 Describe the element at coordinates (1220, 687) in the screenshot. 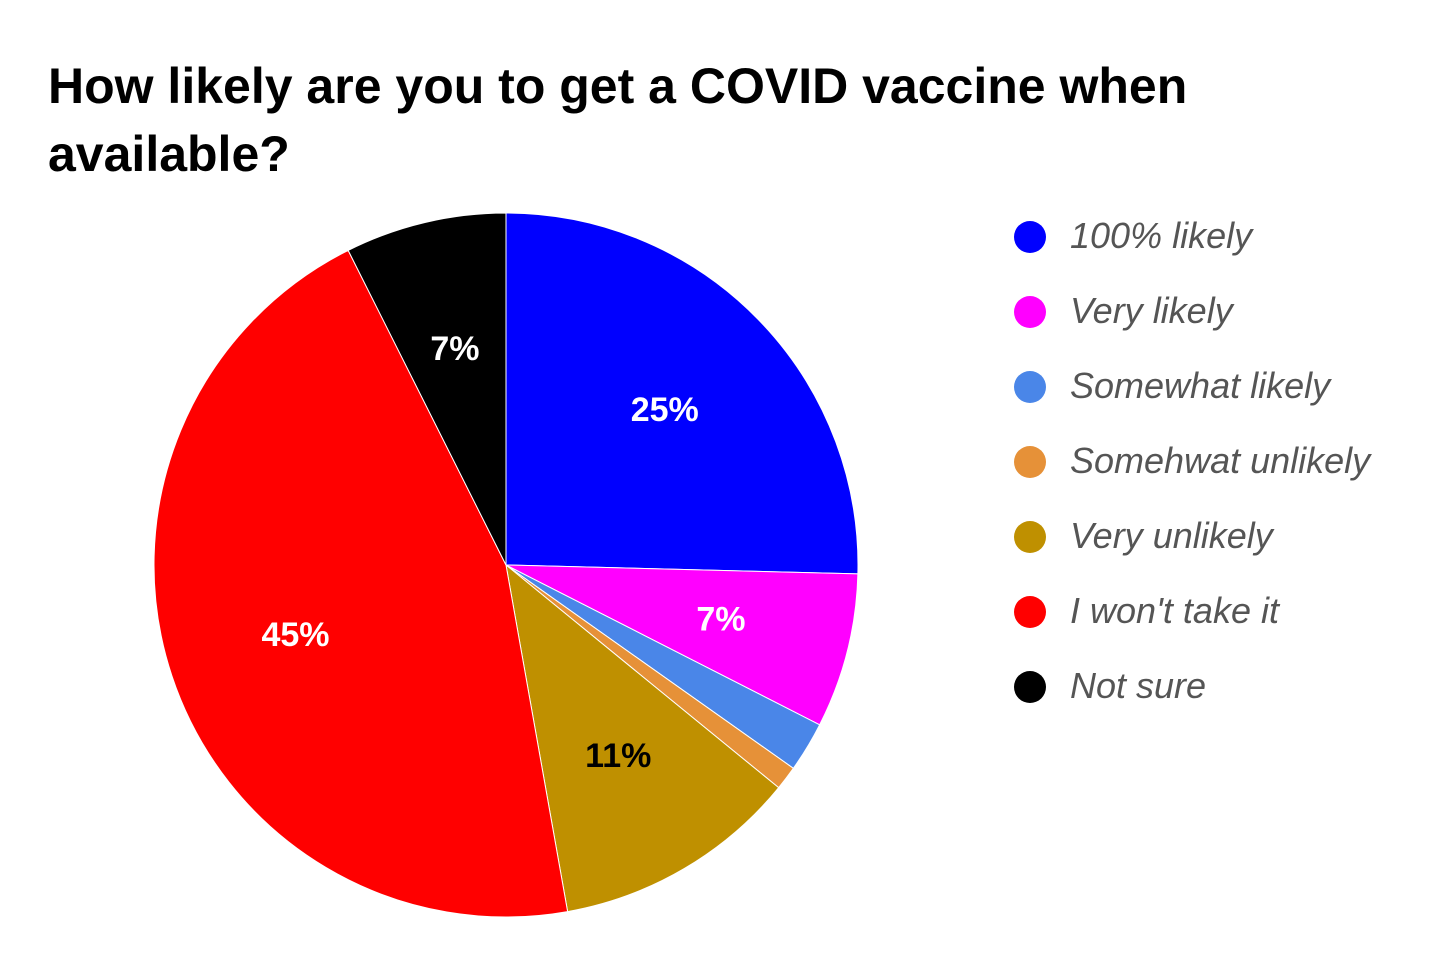

I see `legend-item-not-sure: Not sure` at that location.